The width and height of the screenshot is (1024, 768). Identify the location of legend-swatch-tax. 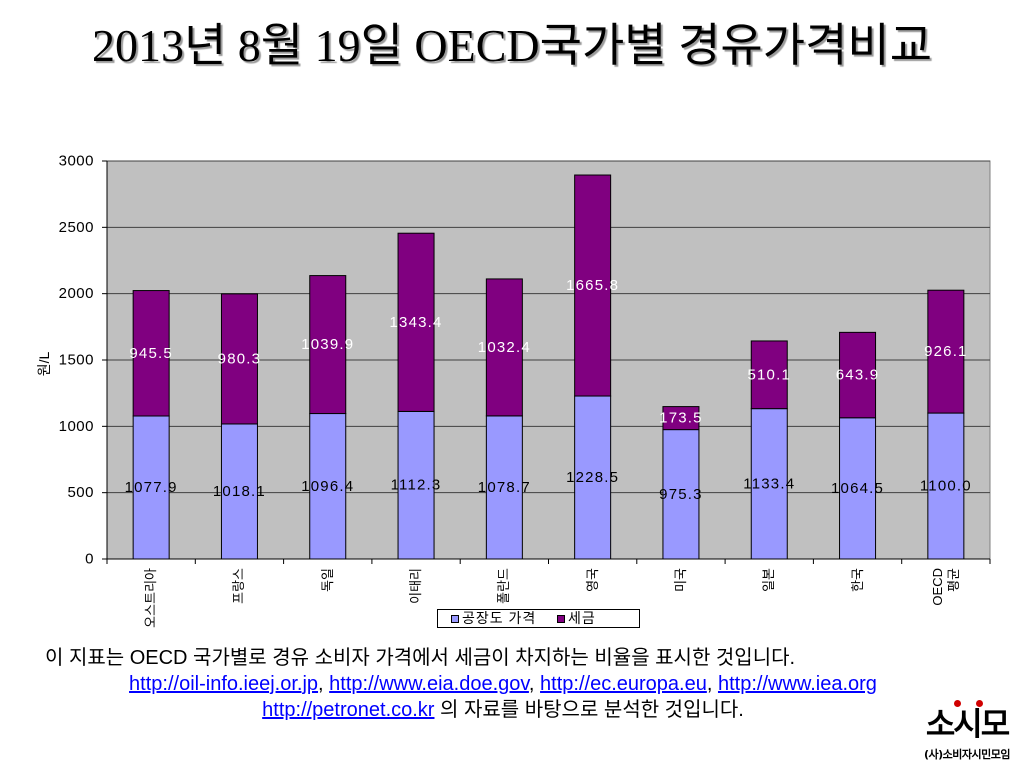
(561, 618).